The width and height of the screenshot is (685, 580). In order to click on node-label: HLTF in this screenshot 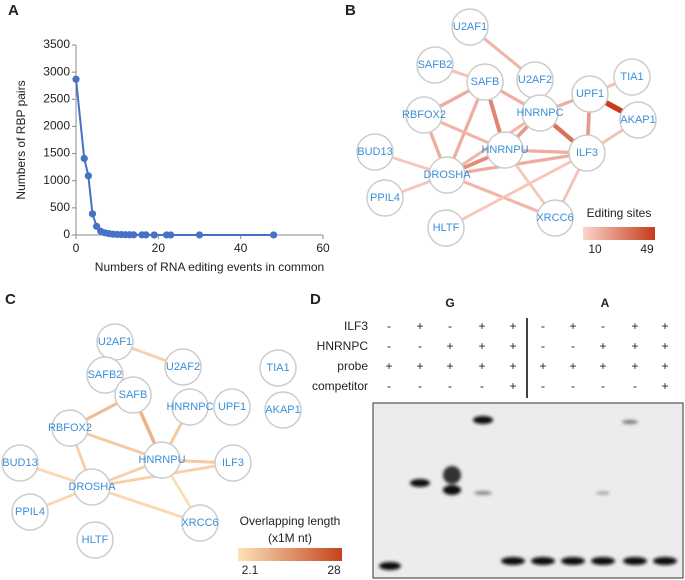, I will do `click(95, 540)`.